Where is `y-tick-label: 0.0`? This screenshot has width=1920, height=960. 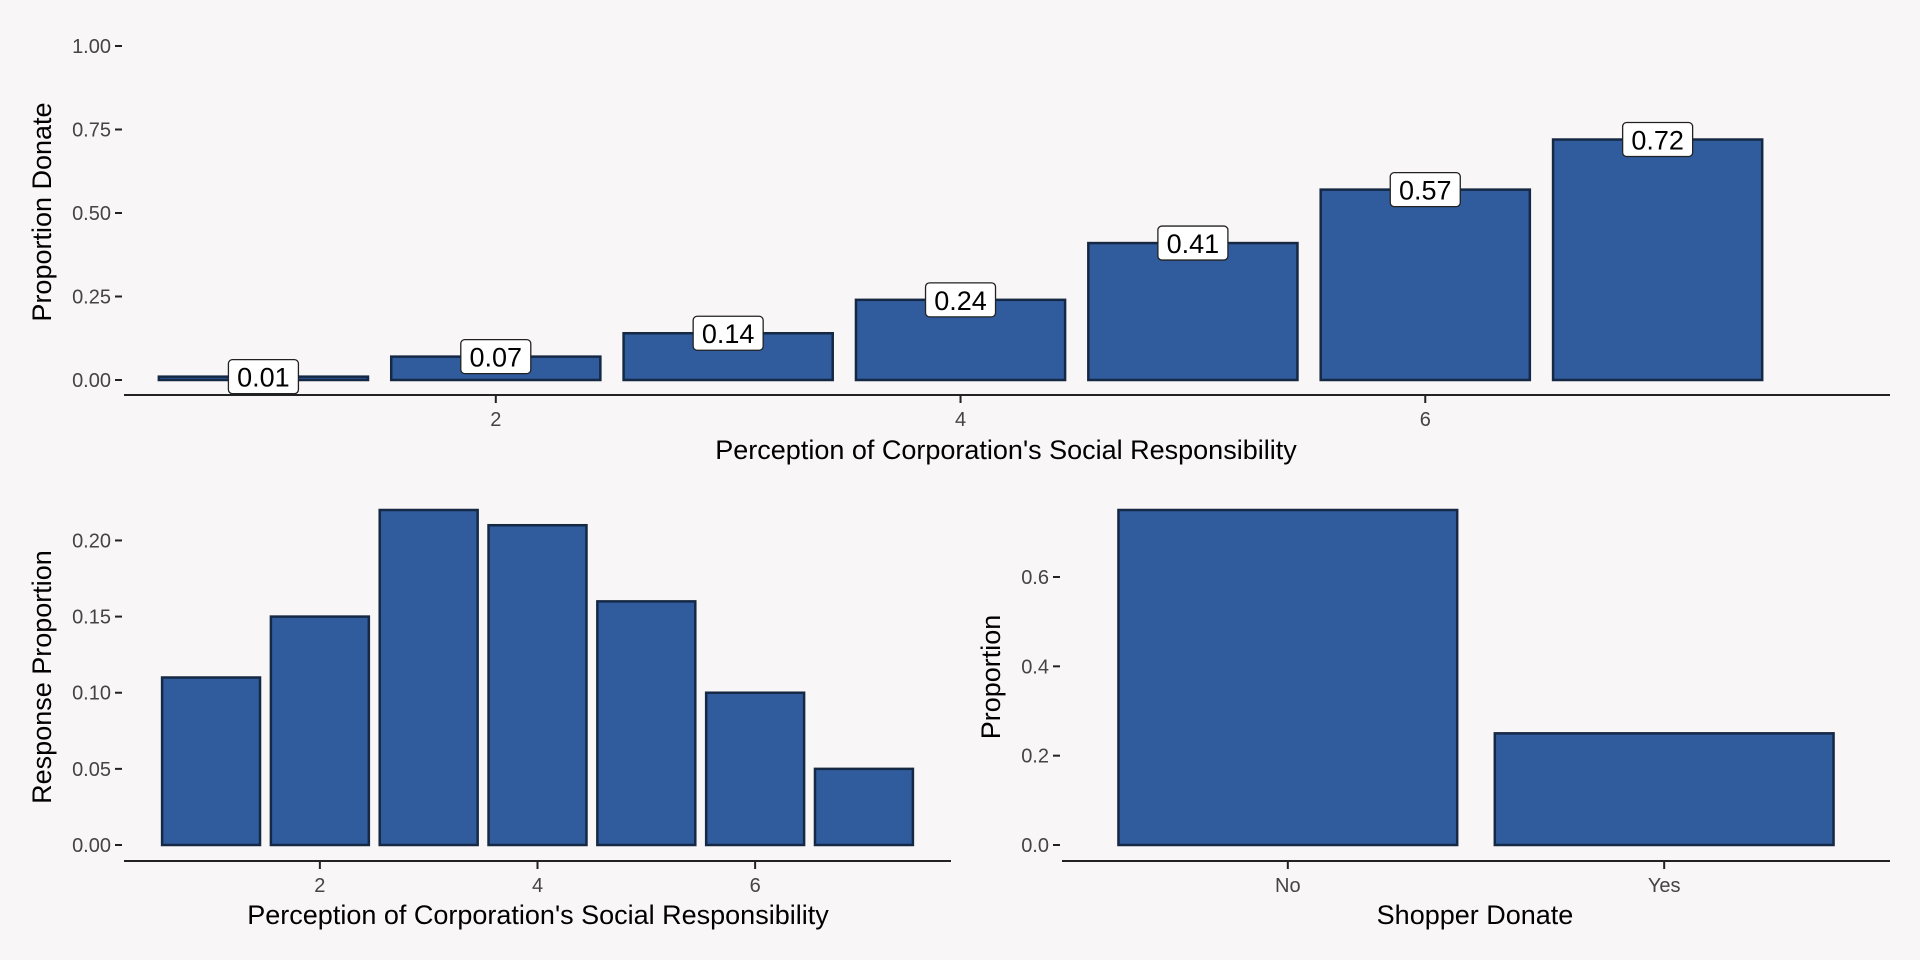 y-tick-label: 0.0 is located at coordinates (1035, 846).